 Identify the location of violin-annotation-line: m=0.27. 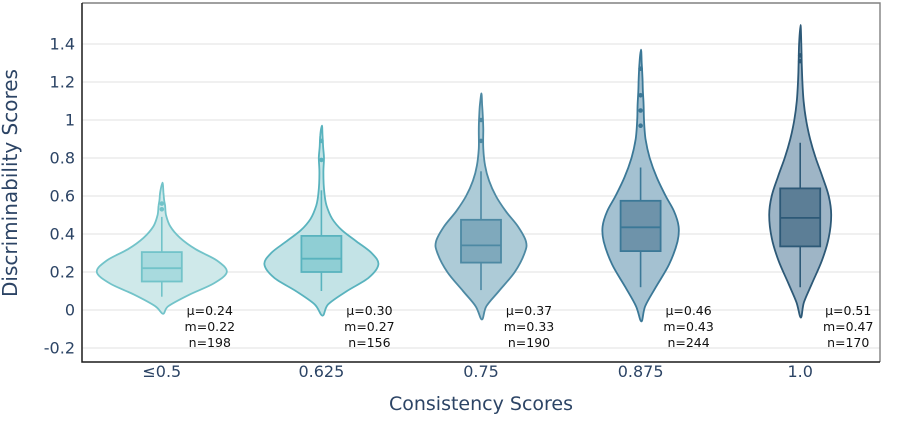
(369, 326).